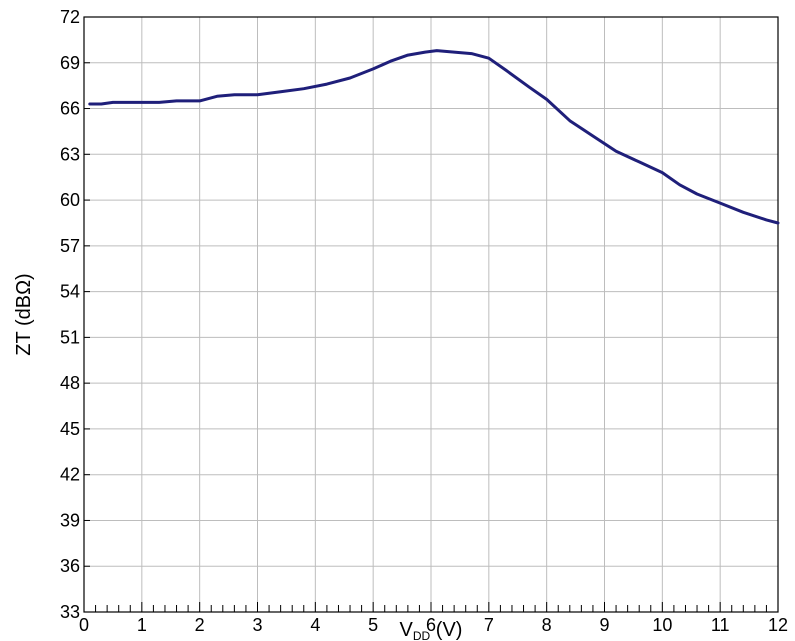 The width and height of the screenshot is (795, 641). I want to click on y-tick-label: 42, so click(70, 475).